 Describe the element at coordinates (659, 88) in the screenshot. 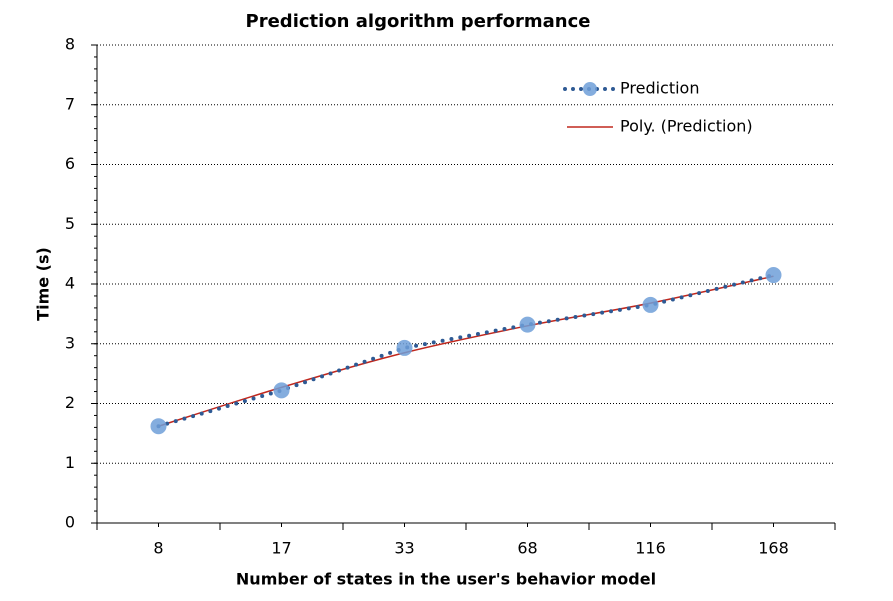

I see `legend-label: Prediction` at that location.